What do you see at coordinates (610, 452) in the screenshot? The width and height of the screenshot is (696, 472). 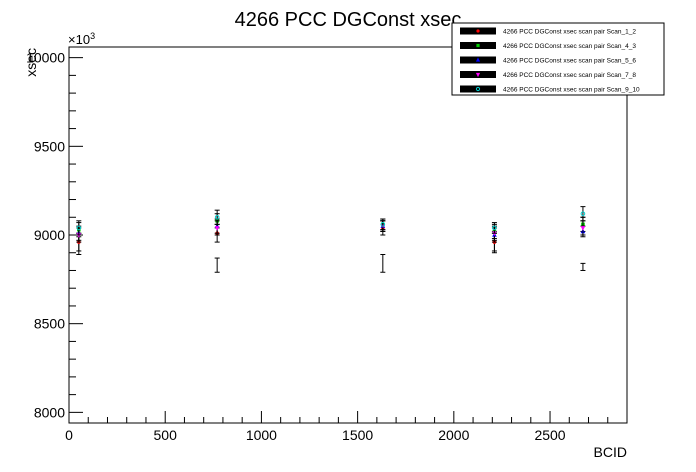 I see `x-axis-label: BCID` at bounding box center [610, 452].